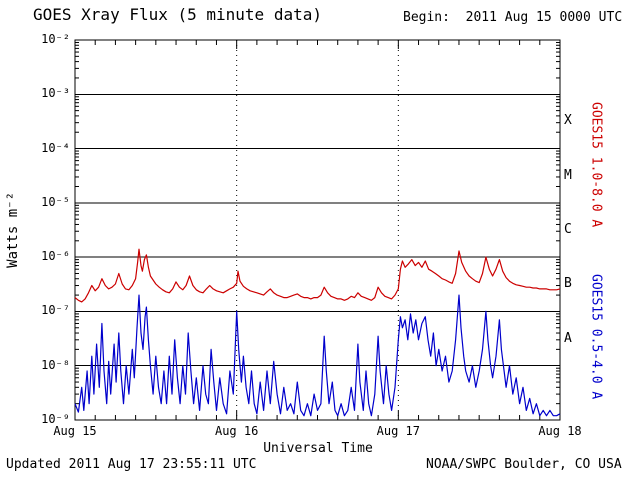  Describe the element at coordinates (75, 431) in the screenshot. I see `x-tick-label: Aug 15` at that location.